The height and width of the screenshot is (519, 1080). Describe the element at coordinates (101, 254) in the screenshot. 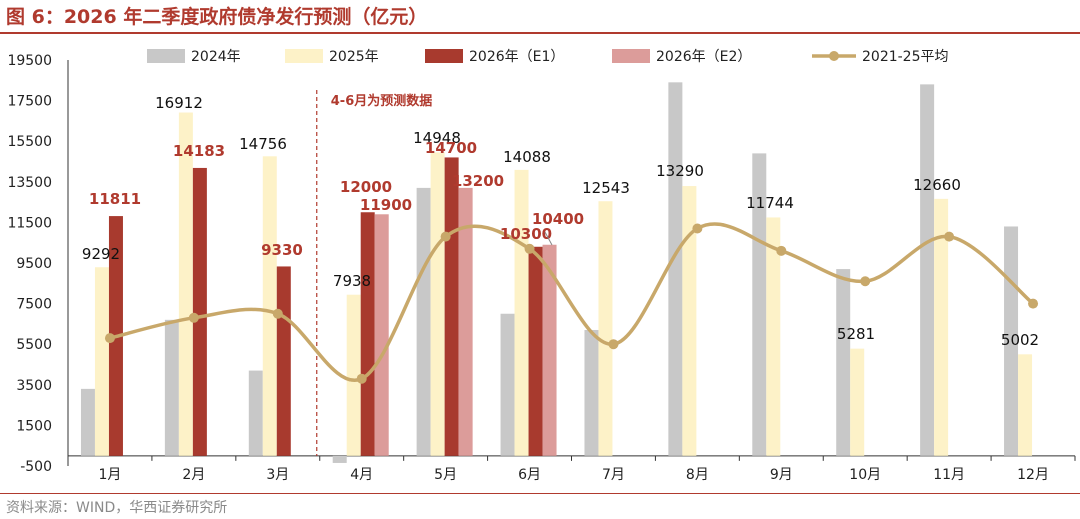

I see `data-label-2025: 9292` at that location.